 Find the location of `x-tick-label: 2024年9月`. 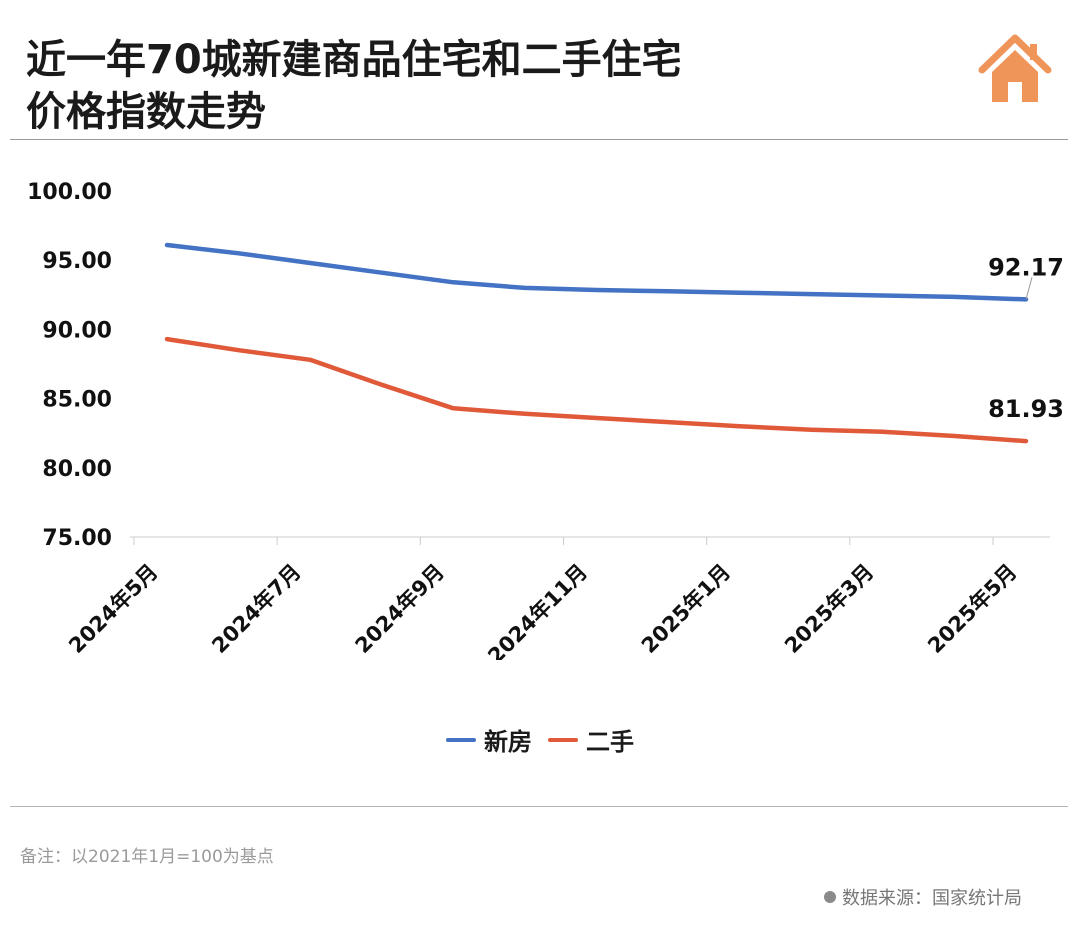

x-tick-label: 2024年9月 is located at coordinates (400, 609).